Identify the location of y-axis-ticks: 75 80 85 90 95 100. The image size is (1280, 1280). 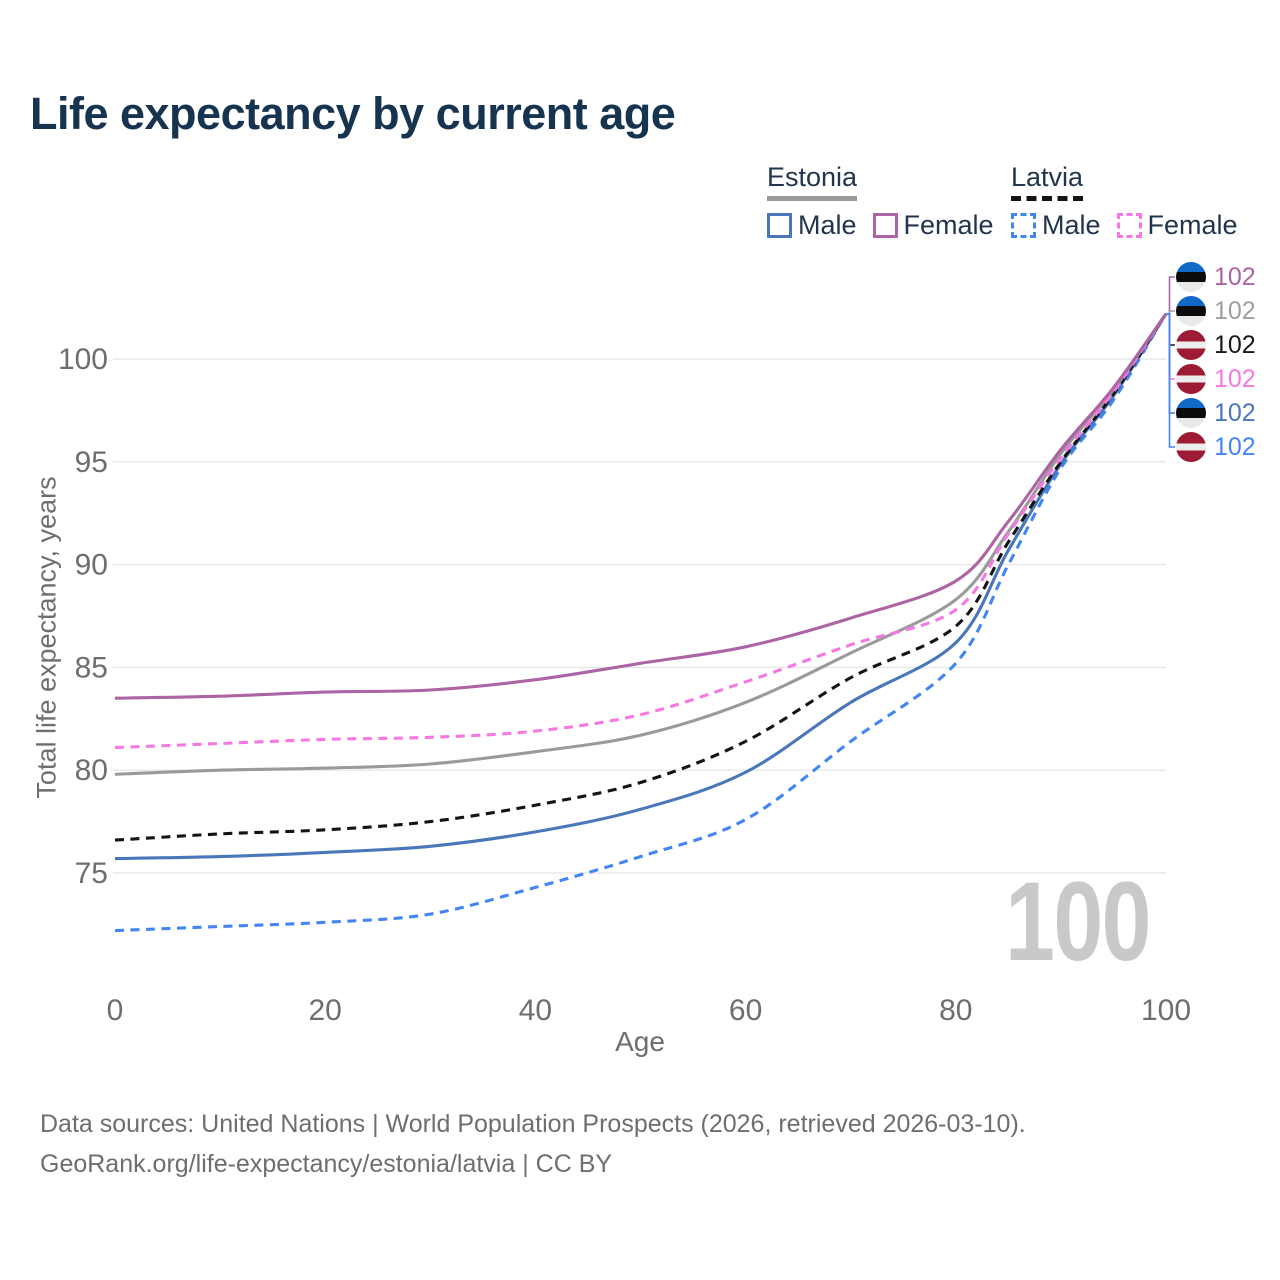
(83, 616).